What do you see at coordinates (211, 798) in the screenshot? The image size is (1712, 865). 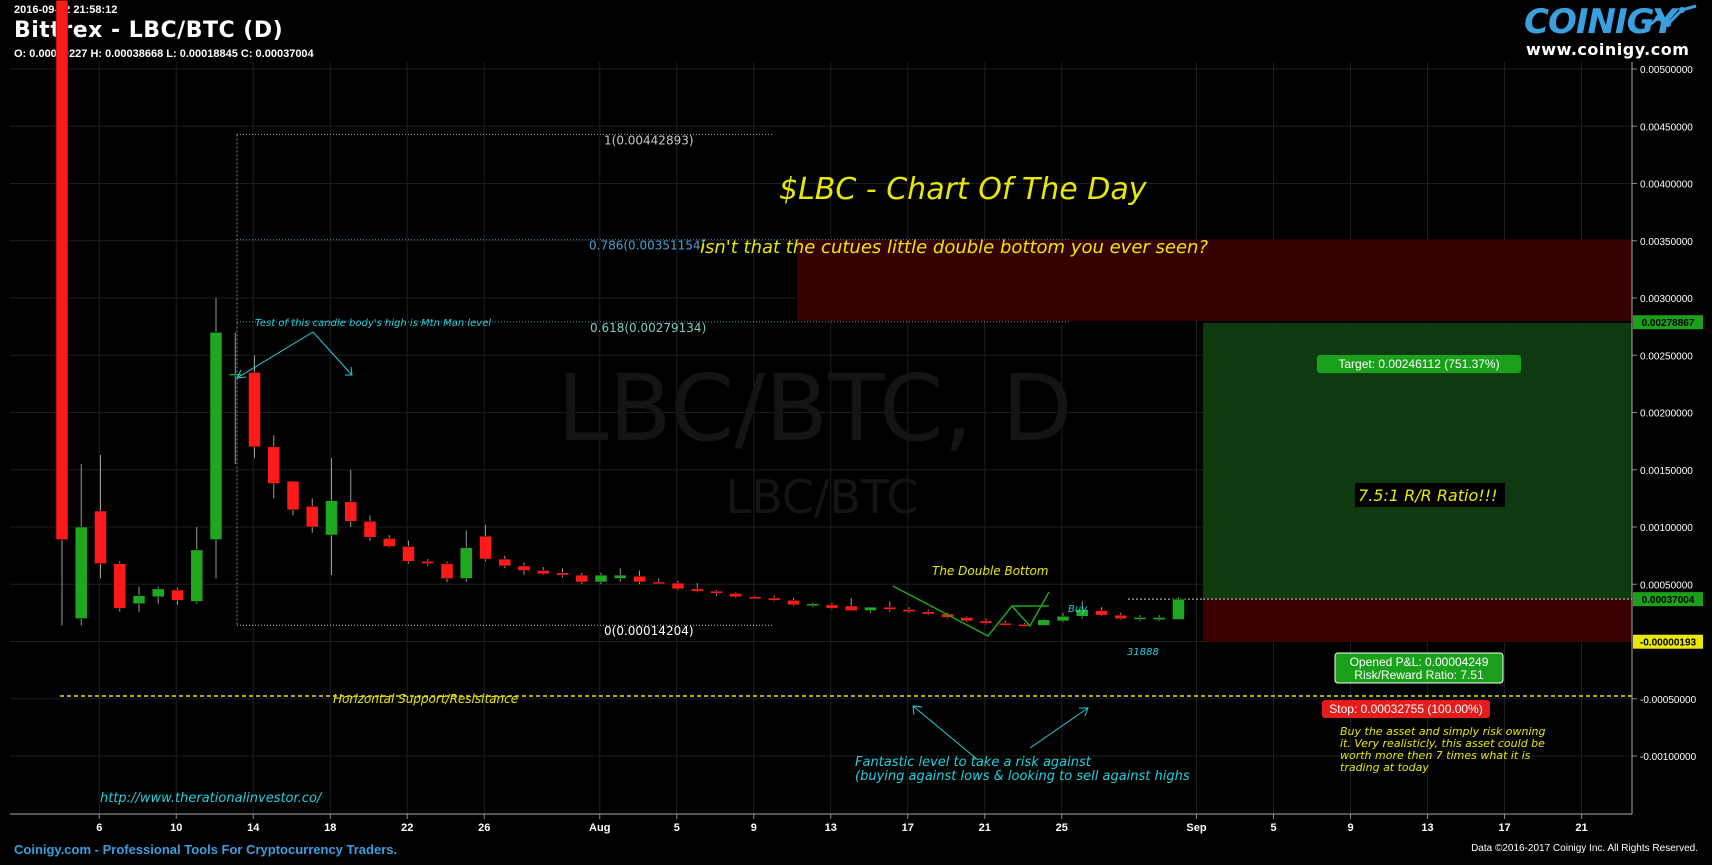 I see `author-url: http://www.therationalinvestor.co/` at bounding box center [211, 798].